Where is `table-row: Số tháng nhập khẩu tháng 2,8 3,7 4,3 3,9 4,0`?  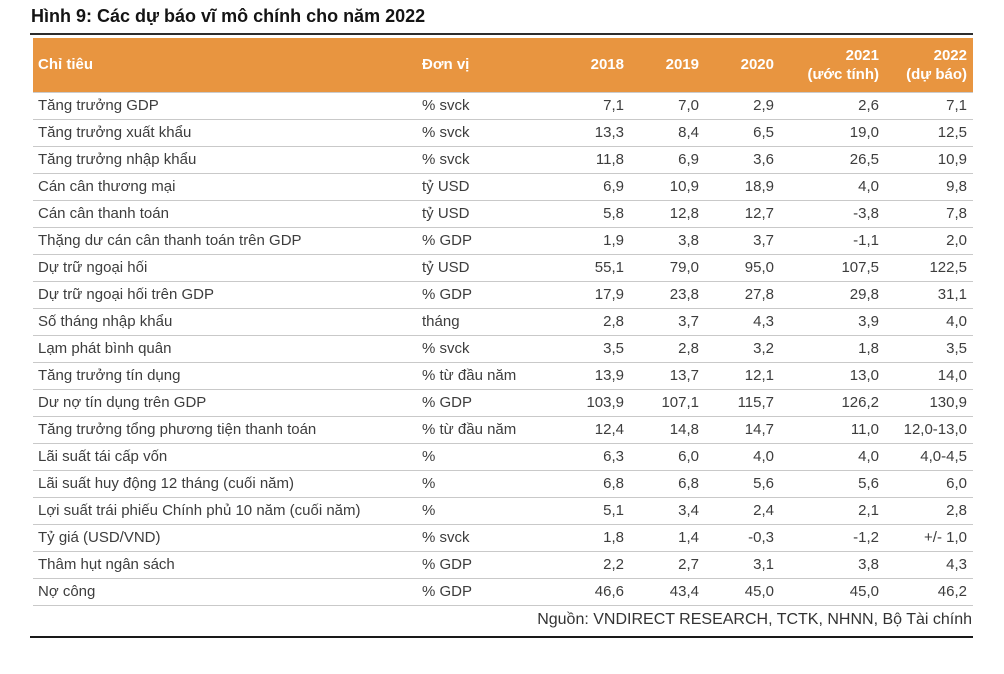
table-row: Số tháng nhập khẩu tháng 2,8 3,7 4,3 3,9 4,0 is located at coordinates (503, 322).